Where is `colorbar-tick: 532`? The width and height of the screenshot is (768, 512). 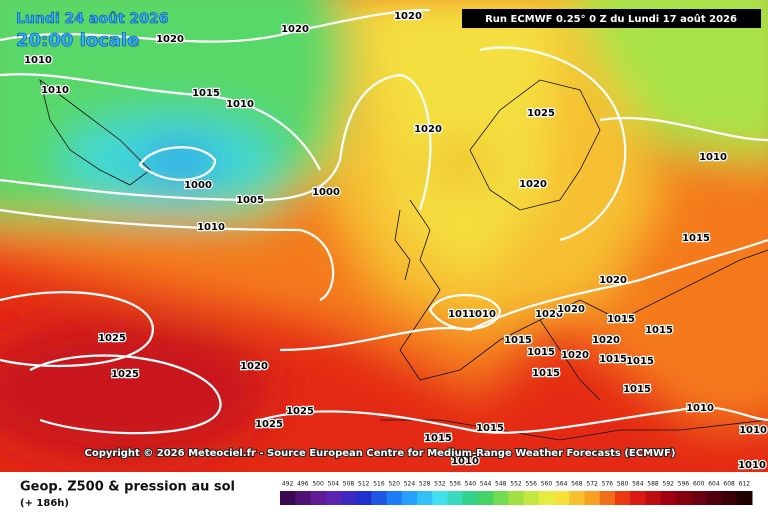
colorbar-tick: 532 is located at coordinates (440, 484).